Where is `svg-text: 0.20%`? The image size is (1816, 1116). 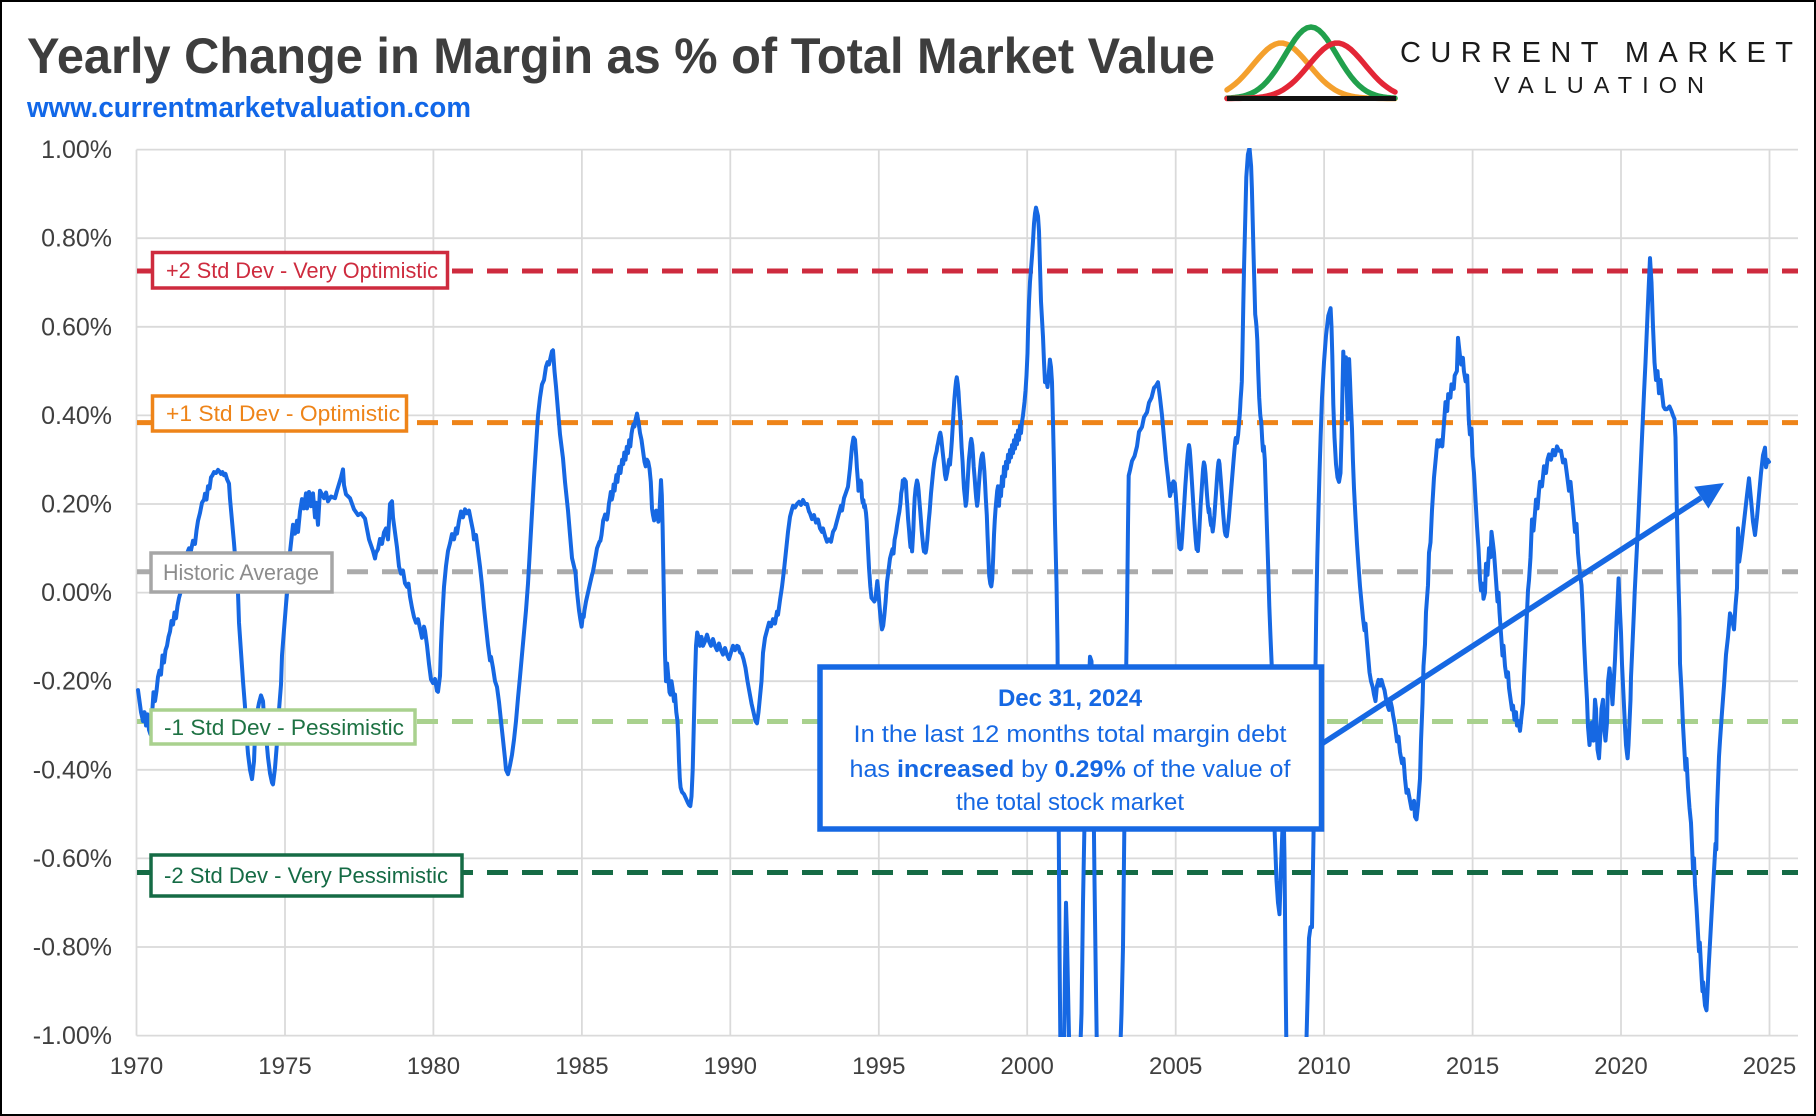 svg-text: 0.20% is located at coordinates (76, 505).